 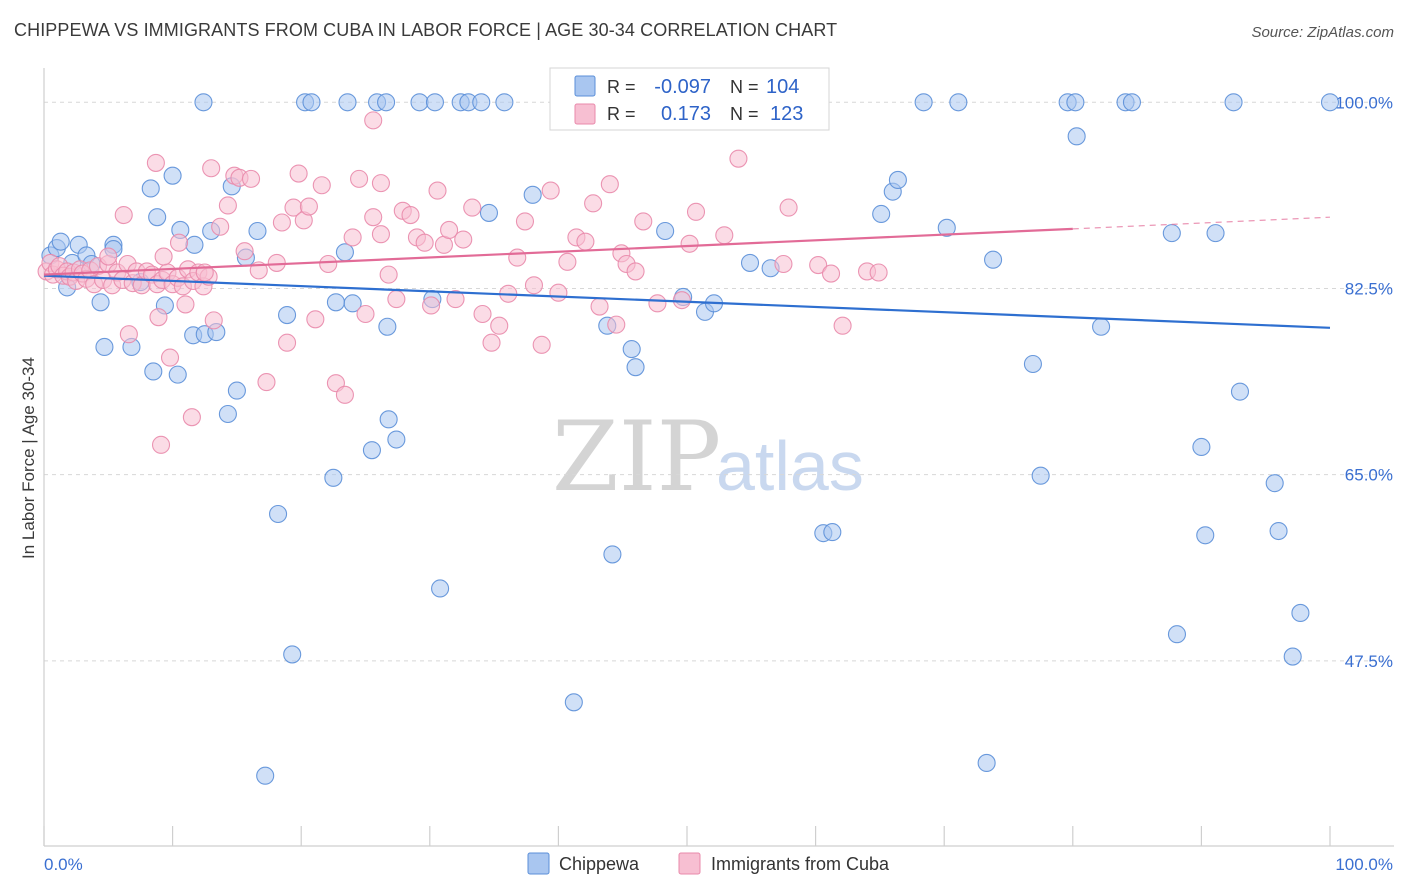 What do you see at coordinates (621, 114) in the screenshot?
I see `legend-r-label-2: R =` at bounding box center [621, 114].